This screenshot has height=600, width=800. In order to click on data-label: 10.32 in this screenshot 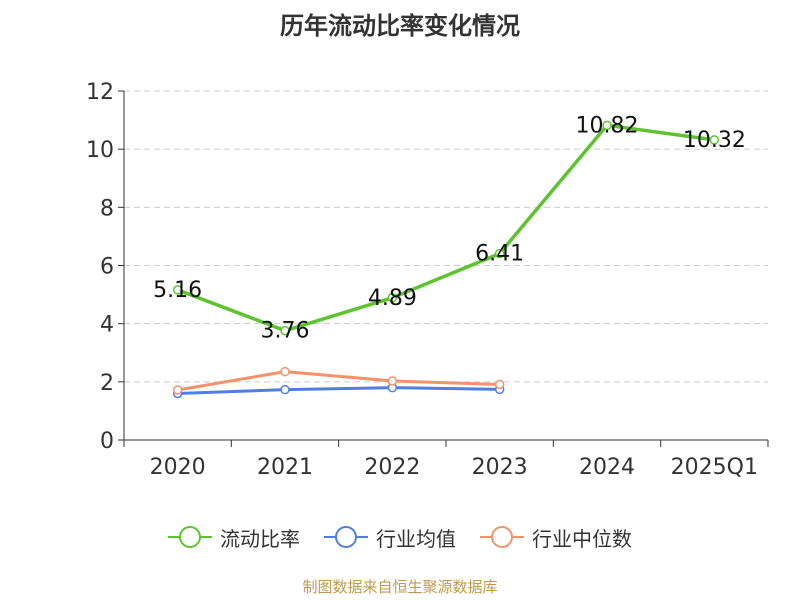, I will do `click(714, 140)`.